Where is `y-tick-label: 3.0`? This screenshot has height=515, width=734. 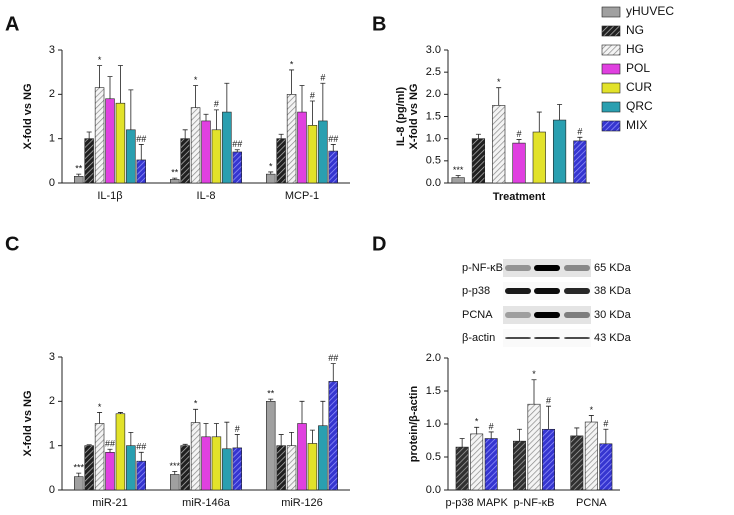
y-tick-label: 3.0 is located at coordinates (433, 50).